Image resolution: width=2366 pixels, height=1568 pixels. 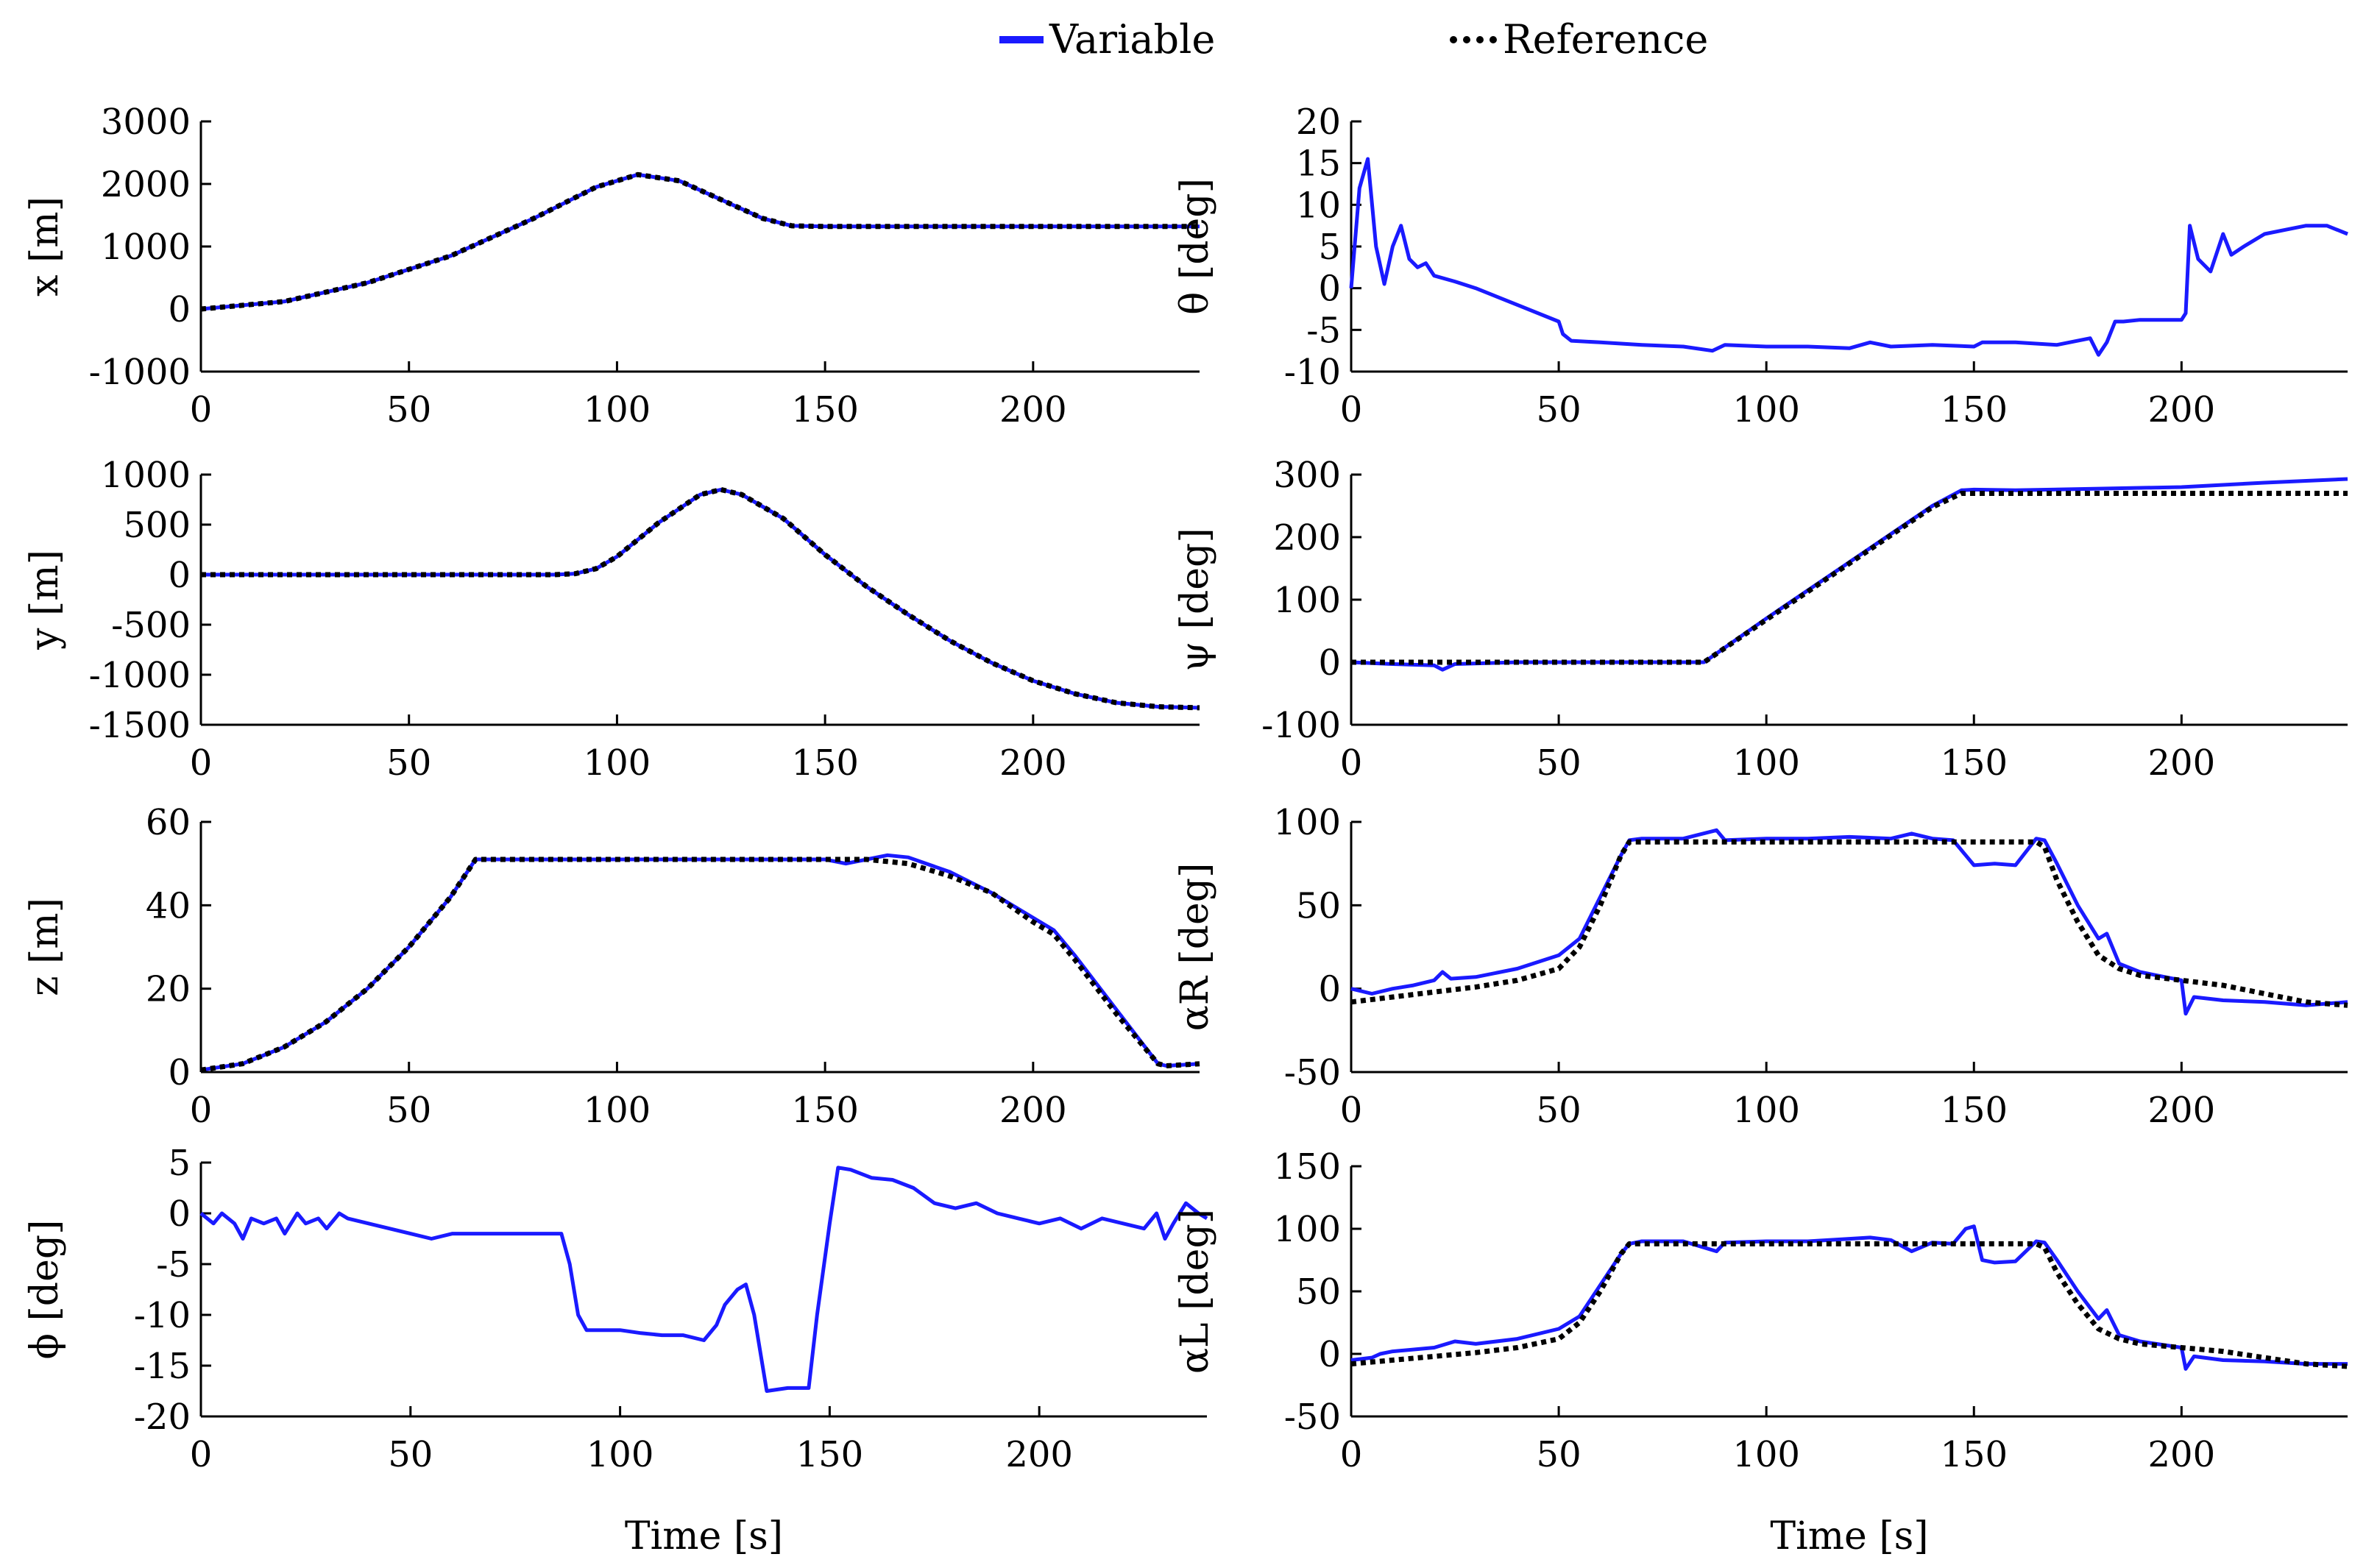 What do you see at coordinates (45, 600) in the screenshot?
I see `y-ylabel: y [m]` at bounding box center [45, 600].